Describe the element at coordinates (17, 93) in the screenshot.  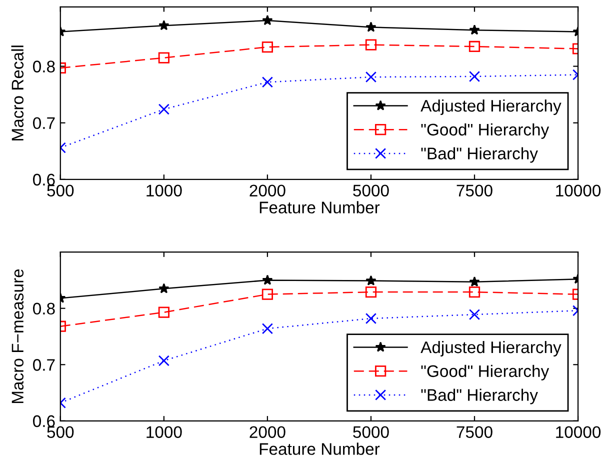
I see `y-axis-title: Macro Recall` at that location.